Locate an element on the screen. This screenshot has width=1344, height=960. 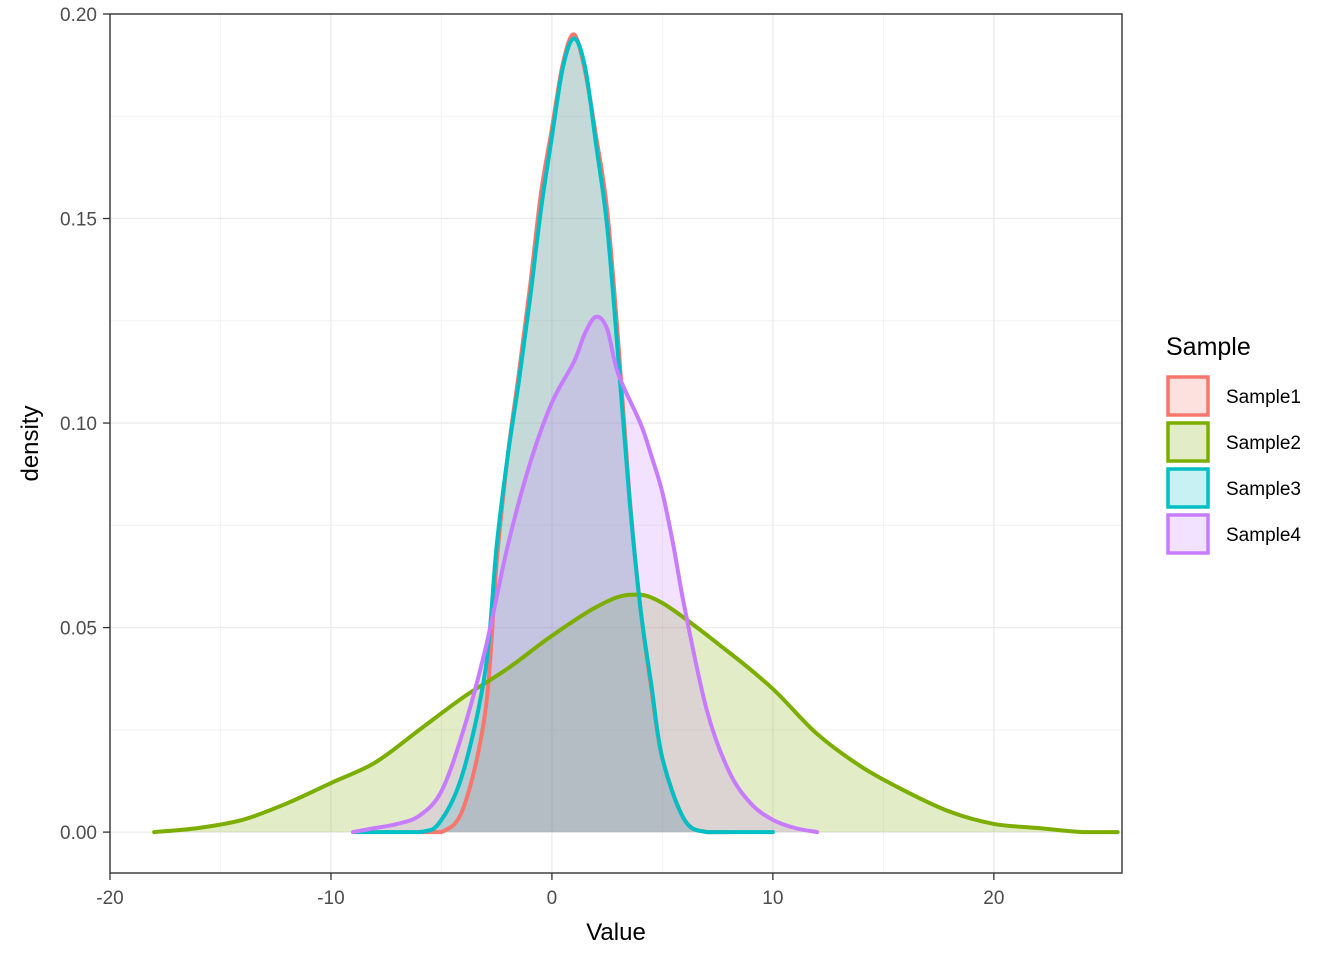
y-tick-label: 0.10 is located at coordinates (78, 424).